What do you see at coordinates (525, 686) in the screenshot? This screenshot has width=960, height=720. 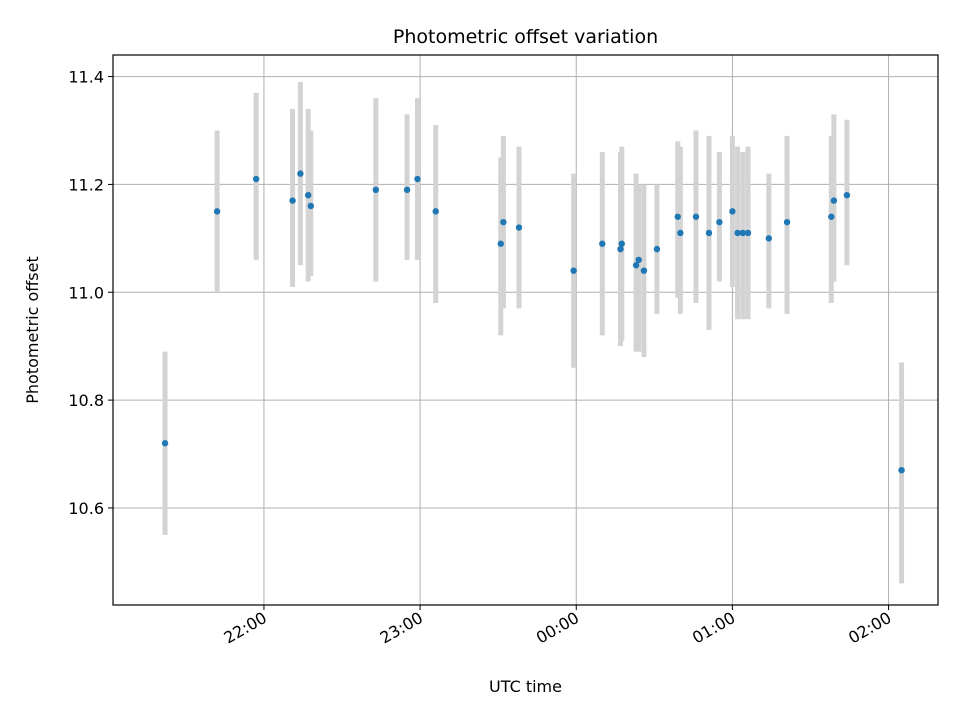 I see `x-axis-title: UTC time` at bounding box center [525, 686].